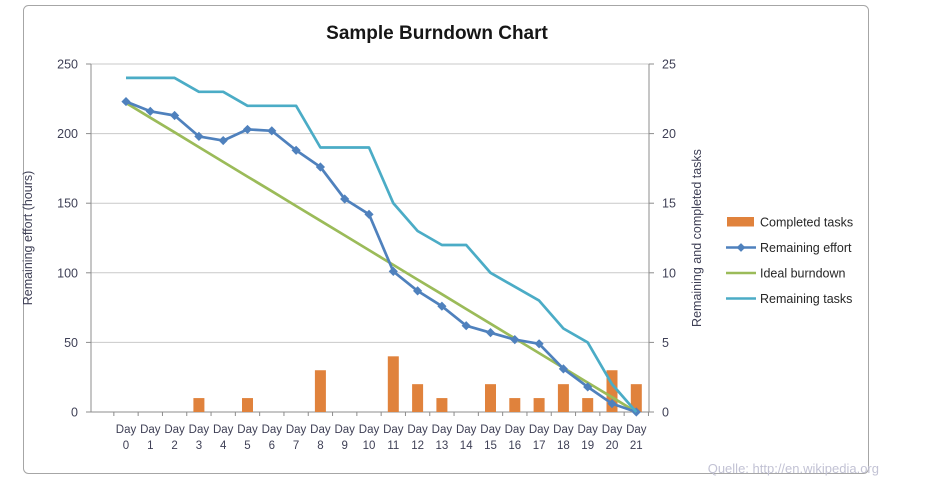  I want to click on legend-marker-remaining-effort, so click(741, 247).